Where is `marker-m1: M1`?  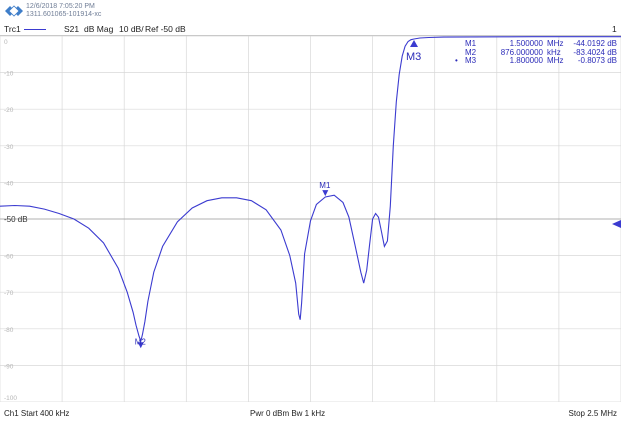
marker-m1: M1 is located at coordinates (325, 189).